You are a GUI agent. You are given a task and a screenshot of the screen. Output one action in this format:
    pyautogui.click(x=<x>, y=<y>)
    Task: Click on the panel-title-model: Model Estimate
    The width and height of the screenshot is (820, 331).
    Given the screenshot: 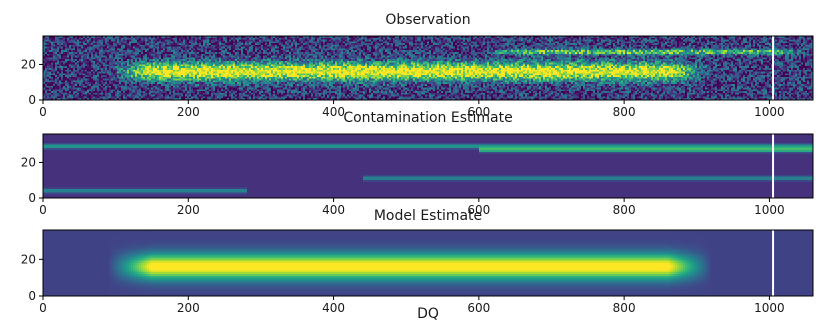 What is the action you would take?
    pyautogui.click(x=428, y=216)
    